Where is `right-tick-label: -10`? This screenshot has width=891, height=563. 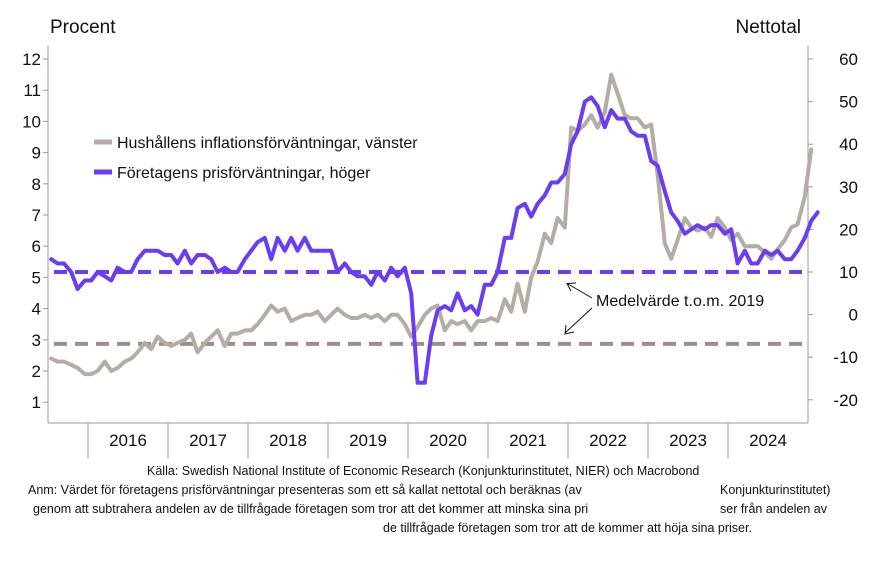
right-tick-label: -10 is located at coordinates (845, 357).